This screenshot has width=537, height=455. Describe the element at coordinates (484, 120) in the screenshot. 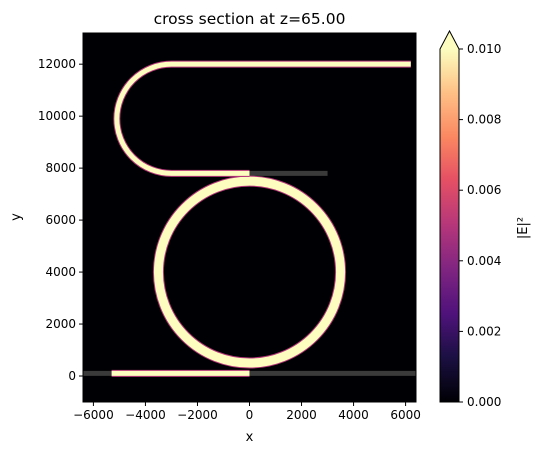

I see `colorbar-tick-label: 0.008` at that location.